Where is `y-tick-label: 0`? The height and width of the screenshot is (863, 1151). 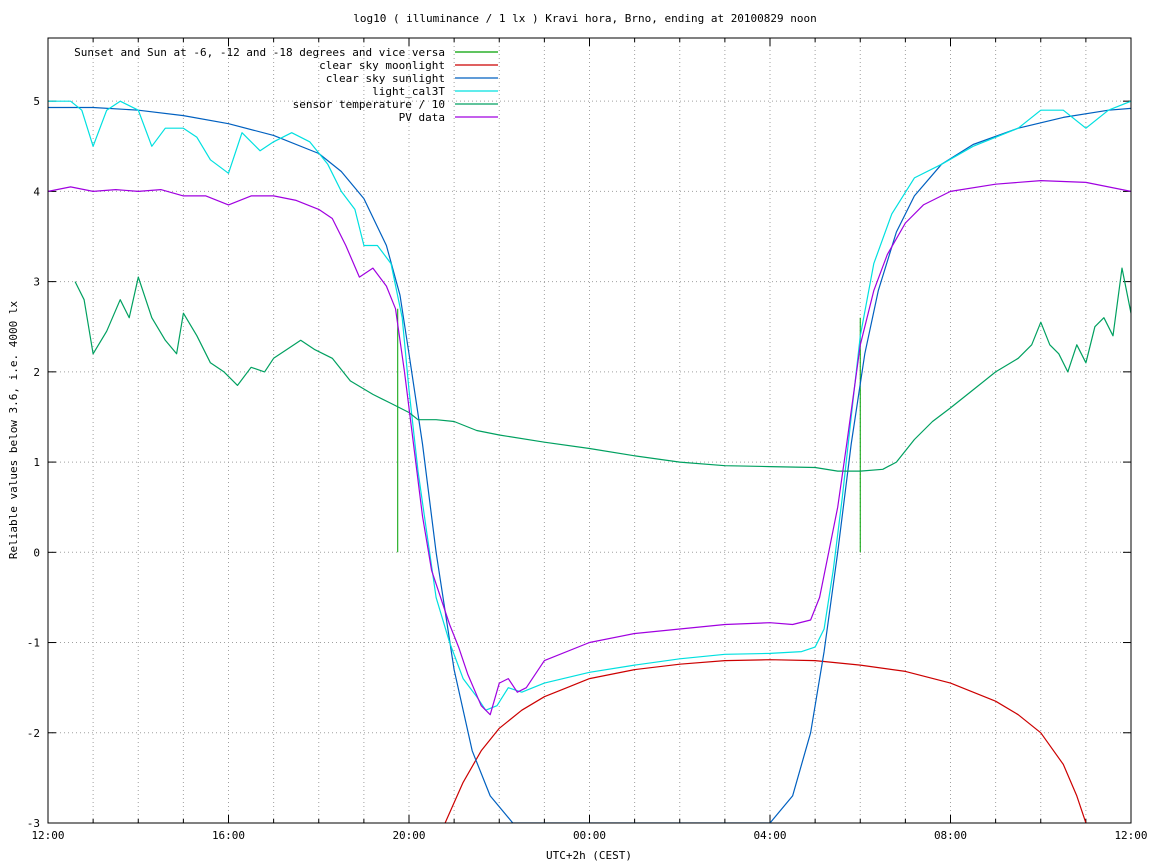 y-tick-label: 0 is located at coordinates (36, 552).